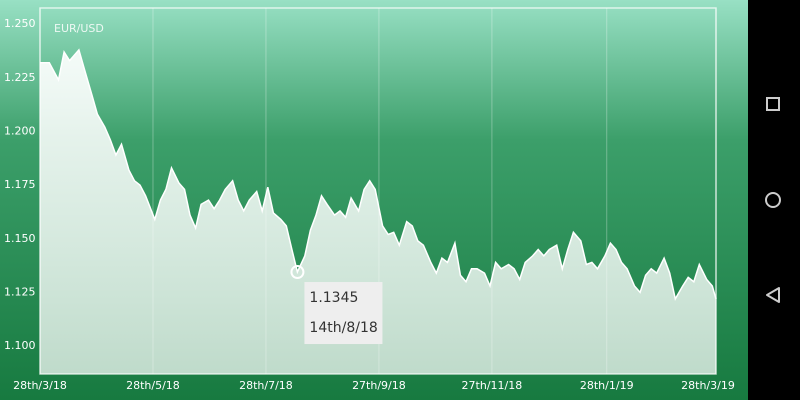  What do you see at coordinates (492, 385) in the screenshot?
I see `x-tick-label: 27th/11/18` at bounding box center [492, 385].